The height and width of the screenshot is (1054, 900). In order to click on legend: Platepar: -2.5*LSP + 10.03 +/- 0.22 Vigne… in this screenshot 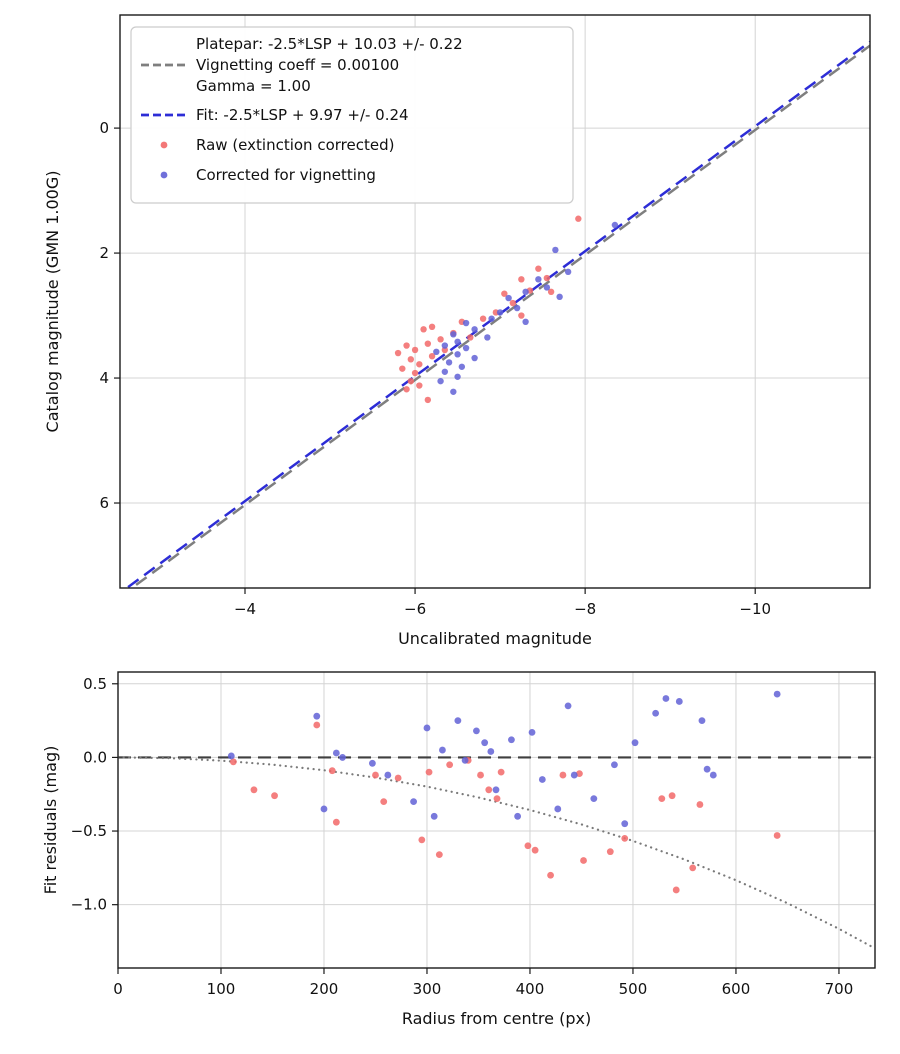, I will do `click(352, 115)`.